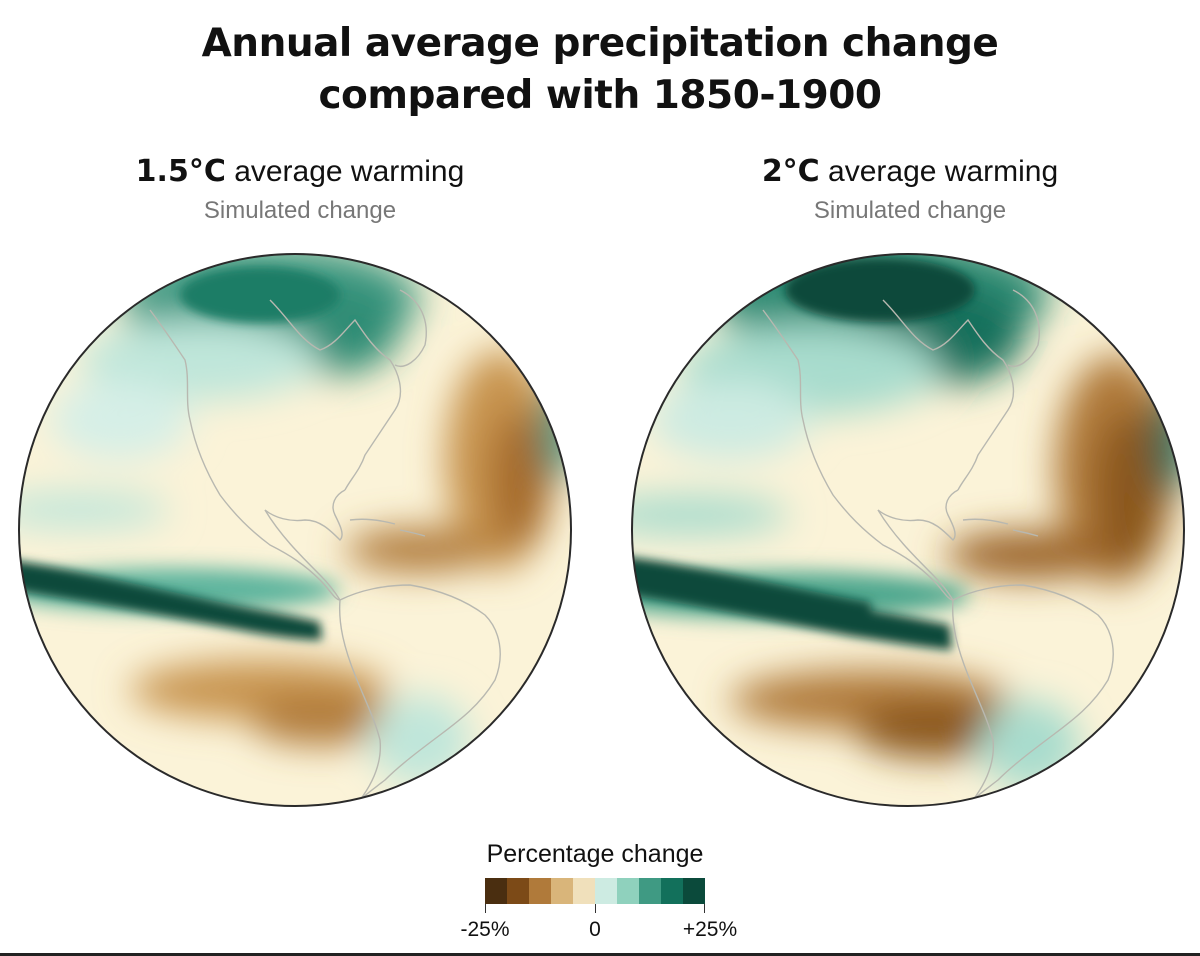 This screenshot has height=956, width=1200. Describe the element at coordinates (300, 190) in the screenshot. I see `panel-heading-1-5c: 1.5°C average warming Simulated change` at that location.